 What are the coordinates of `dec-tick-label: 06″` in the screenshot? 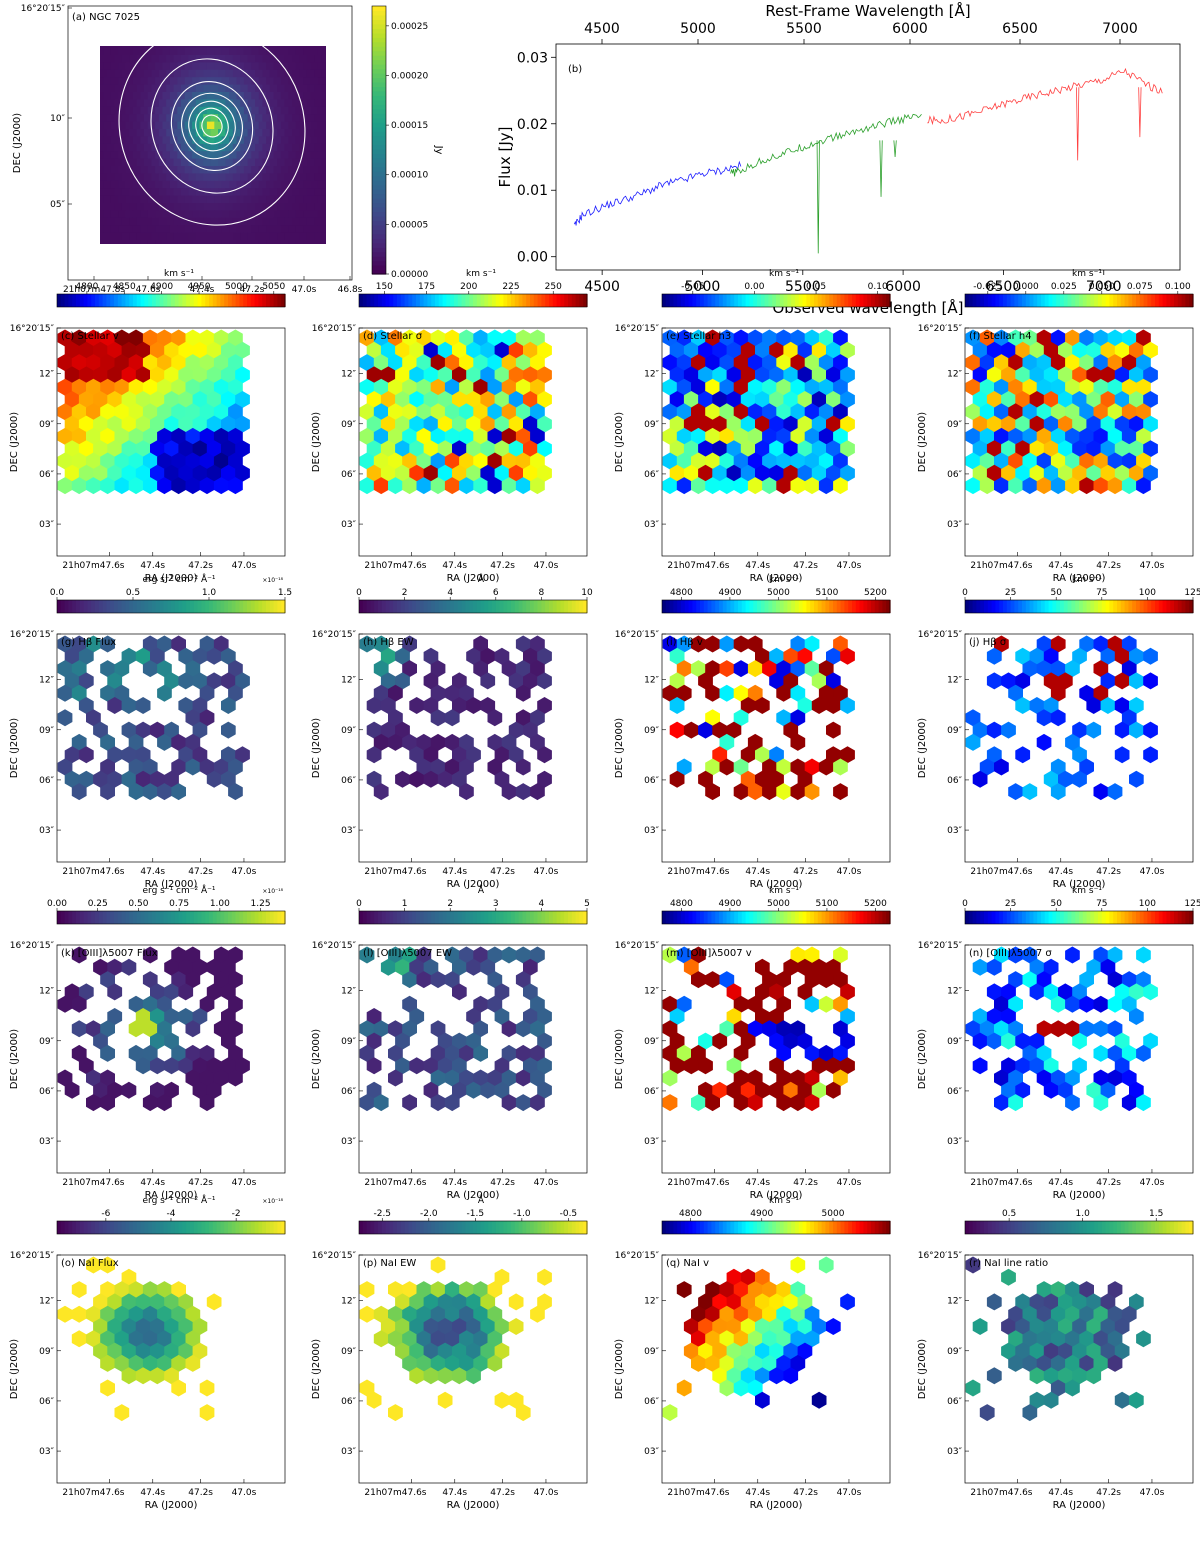 It's located at (954, 781).